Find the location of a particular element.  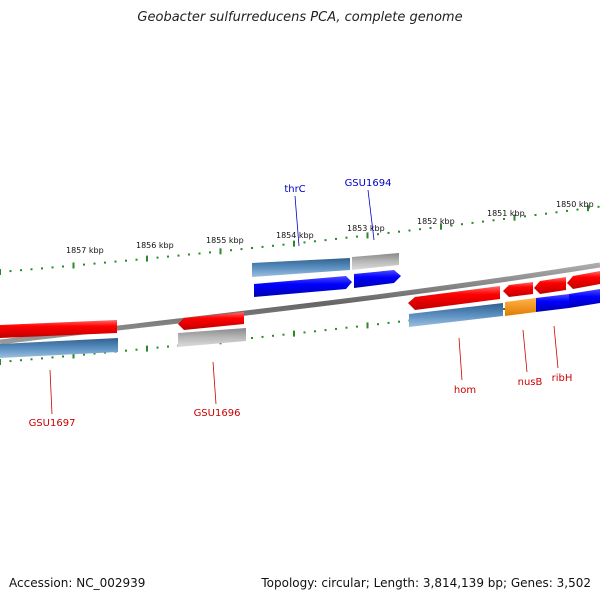

leader-ribH is located at coordinates (556, 347).